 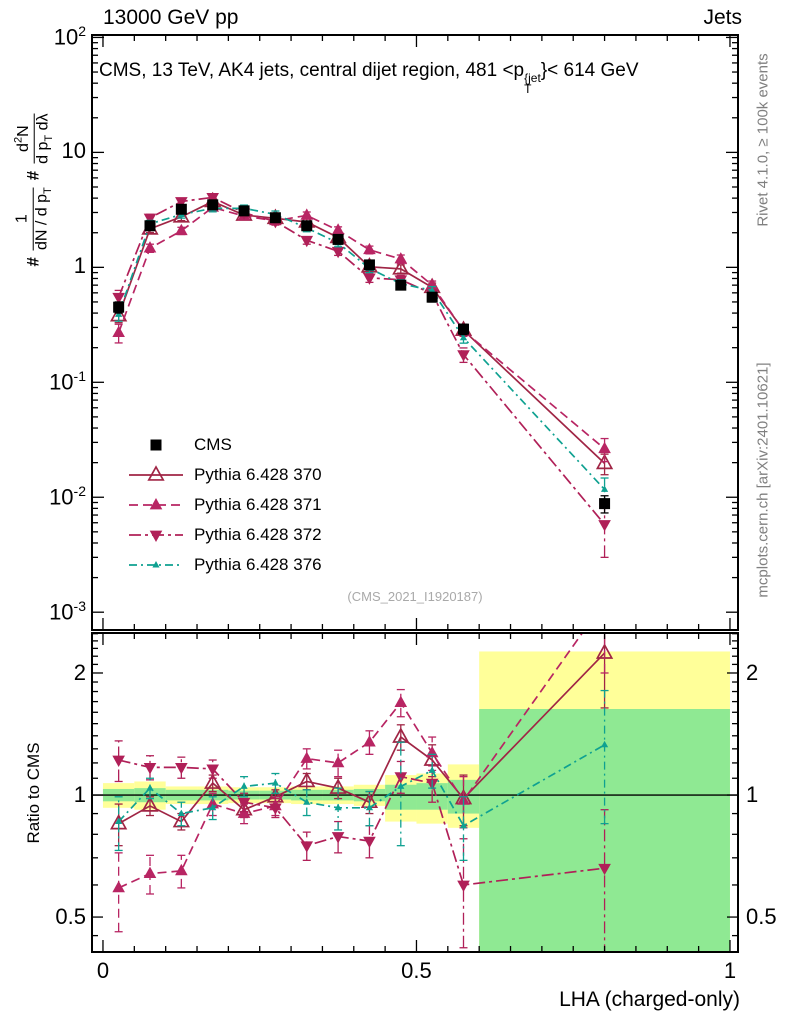 I want to click on rivet-version-note: Rivet 4.1.0, ≥ 100k events, so click(x=763, y=140).